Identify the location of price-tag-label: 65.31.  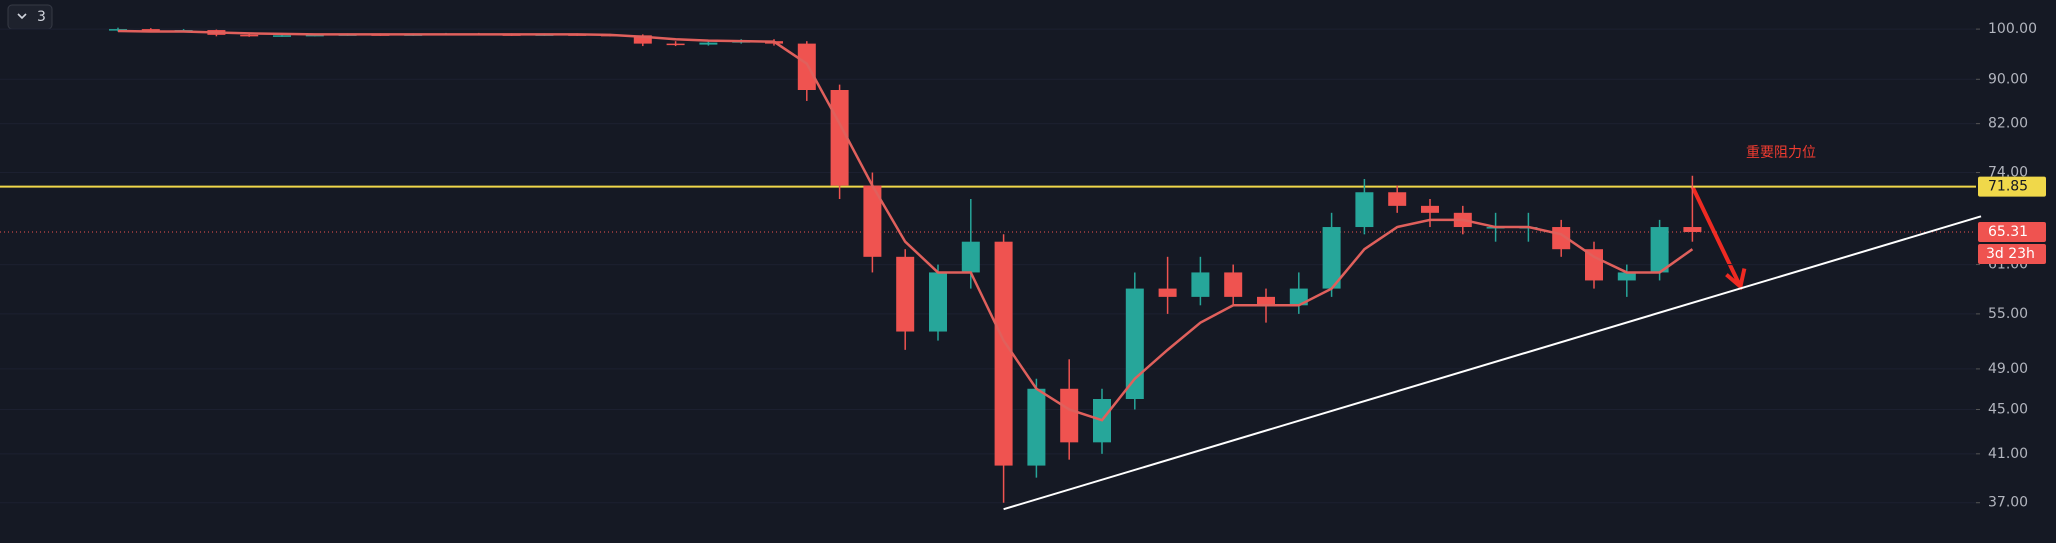
(2008, 232).